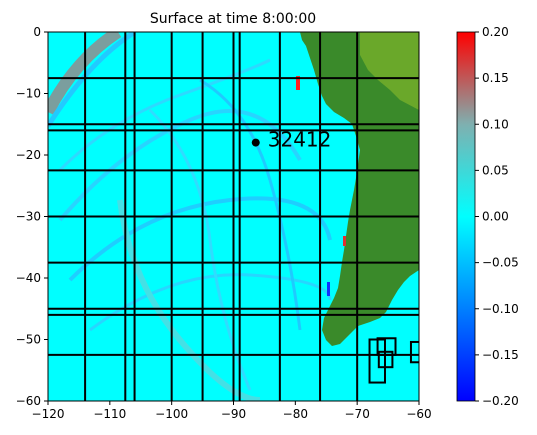 This screenshot has height=435, width=537. I want to click on colorbar-tick-label: 0.15, so click(495, 78).